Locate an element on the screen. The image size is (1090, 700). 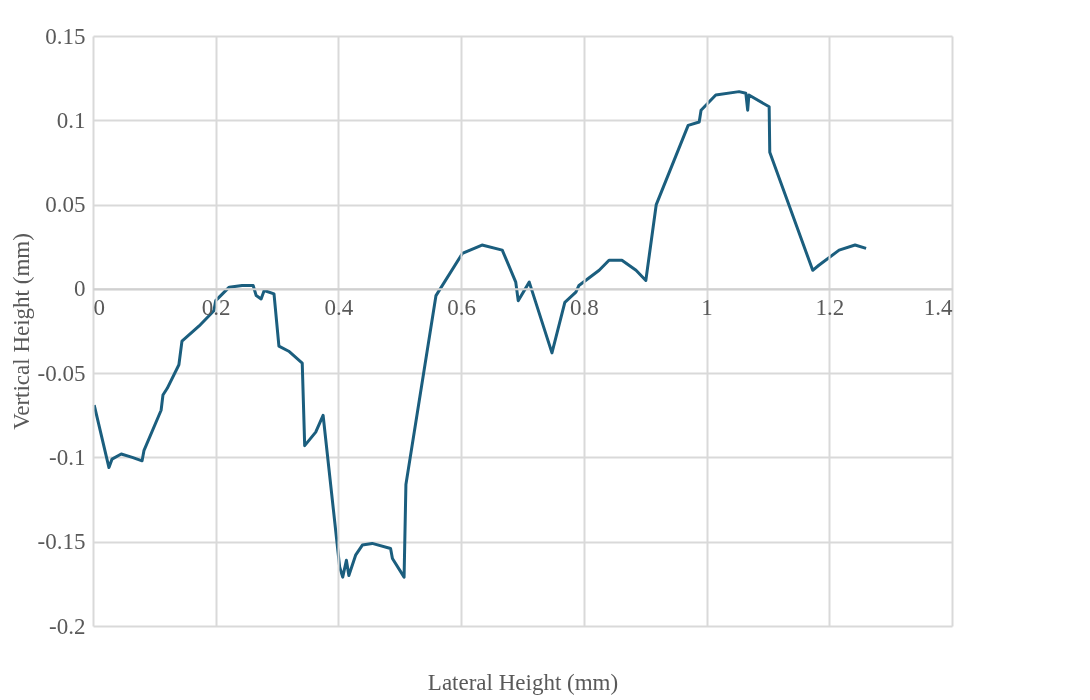
x-tick-label: 0.4 is located at coordinates (339, 308).